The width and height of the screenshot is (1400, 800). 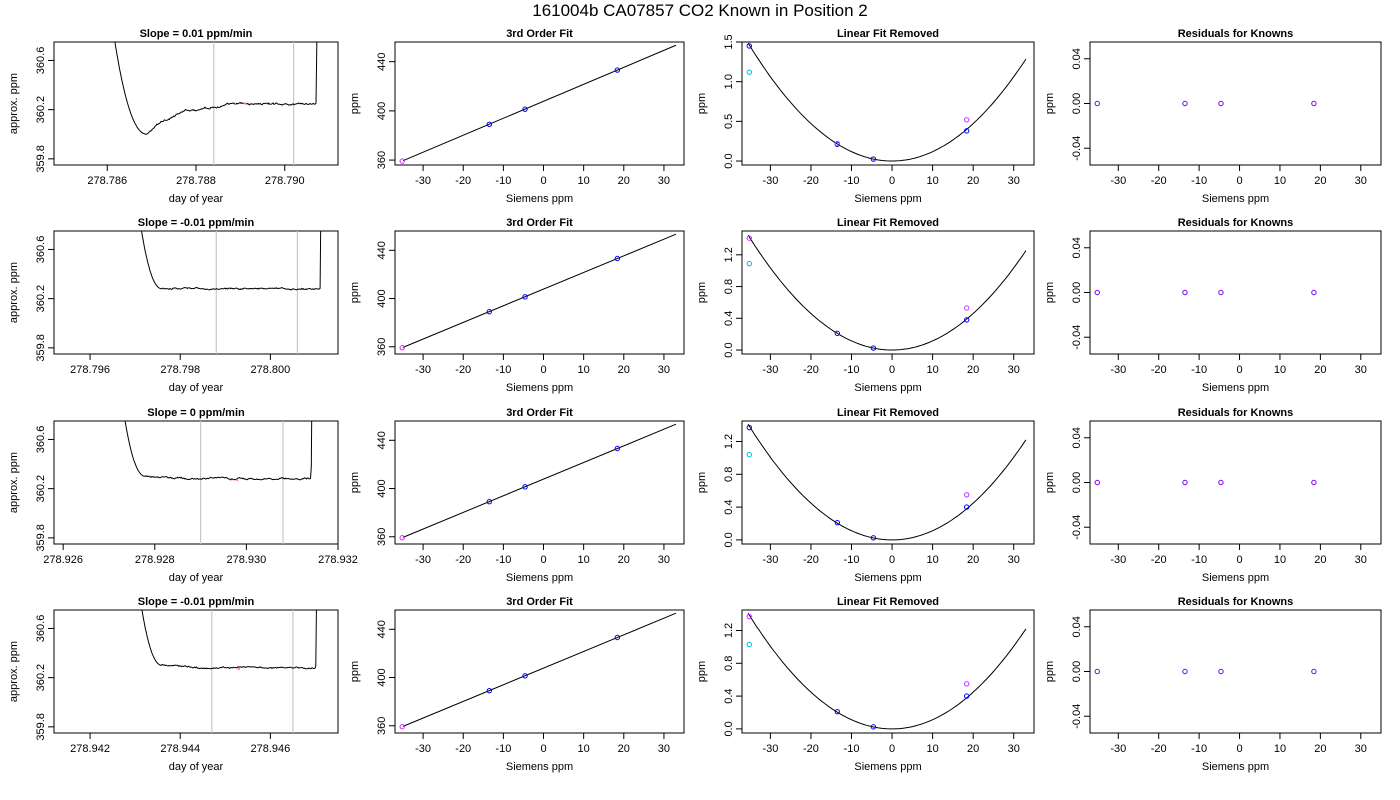 I want to click on figure-title: 161004b CA07857 CO2 Known in Position 2, so click(x=700, y=10).